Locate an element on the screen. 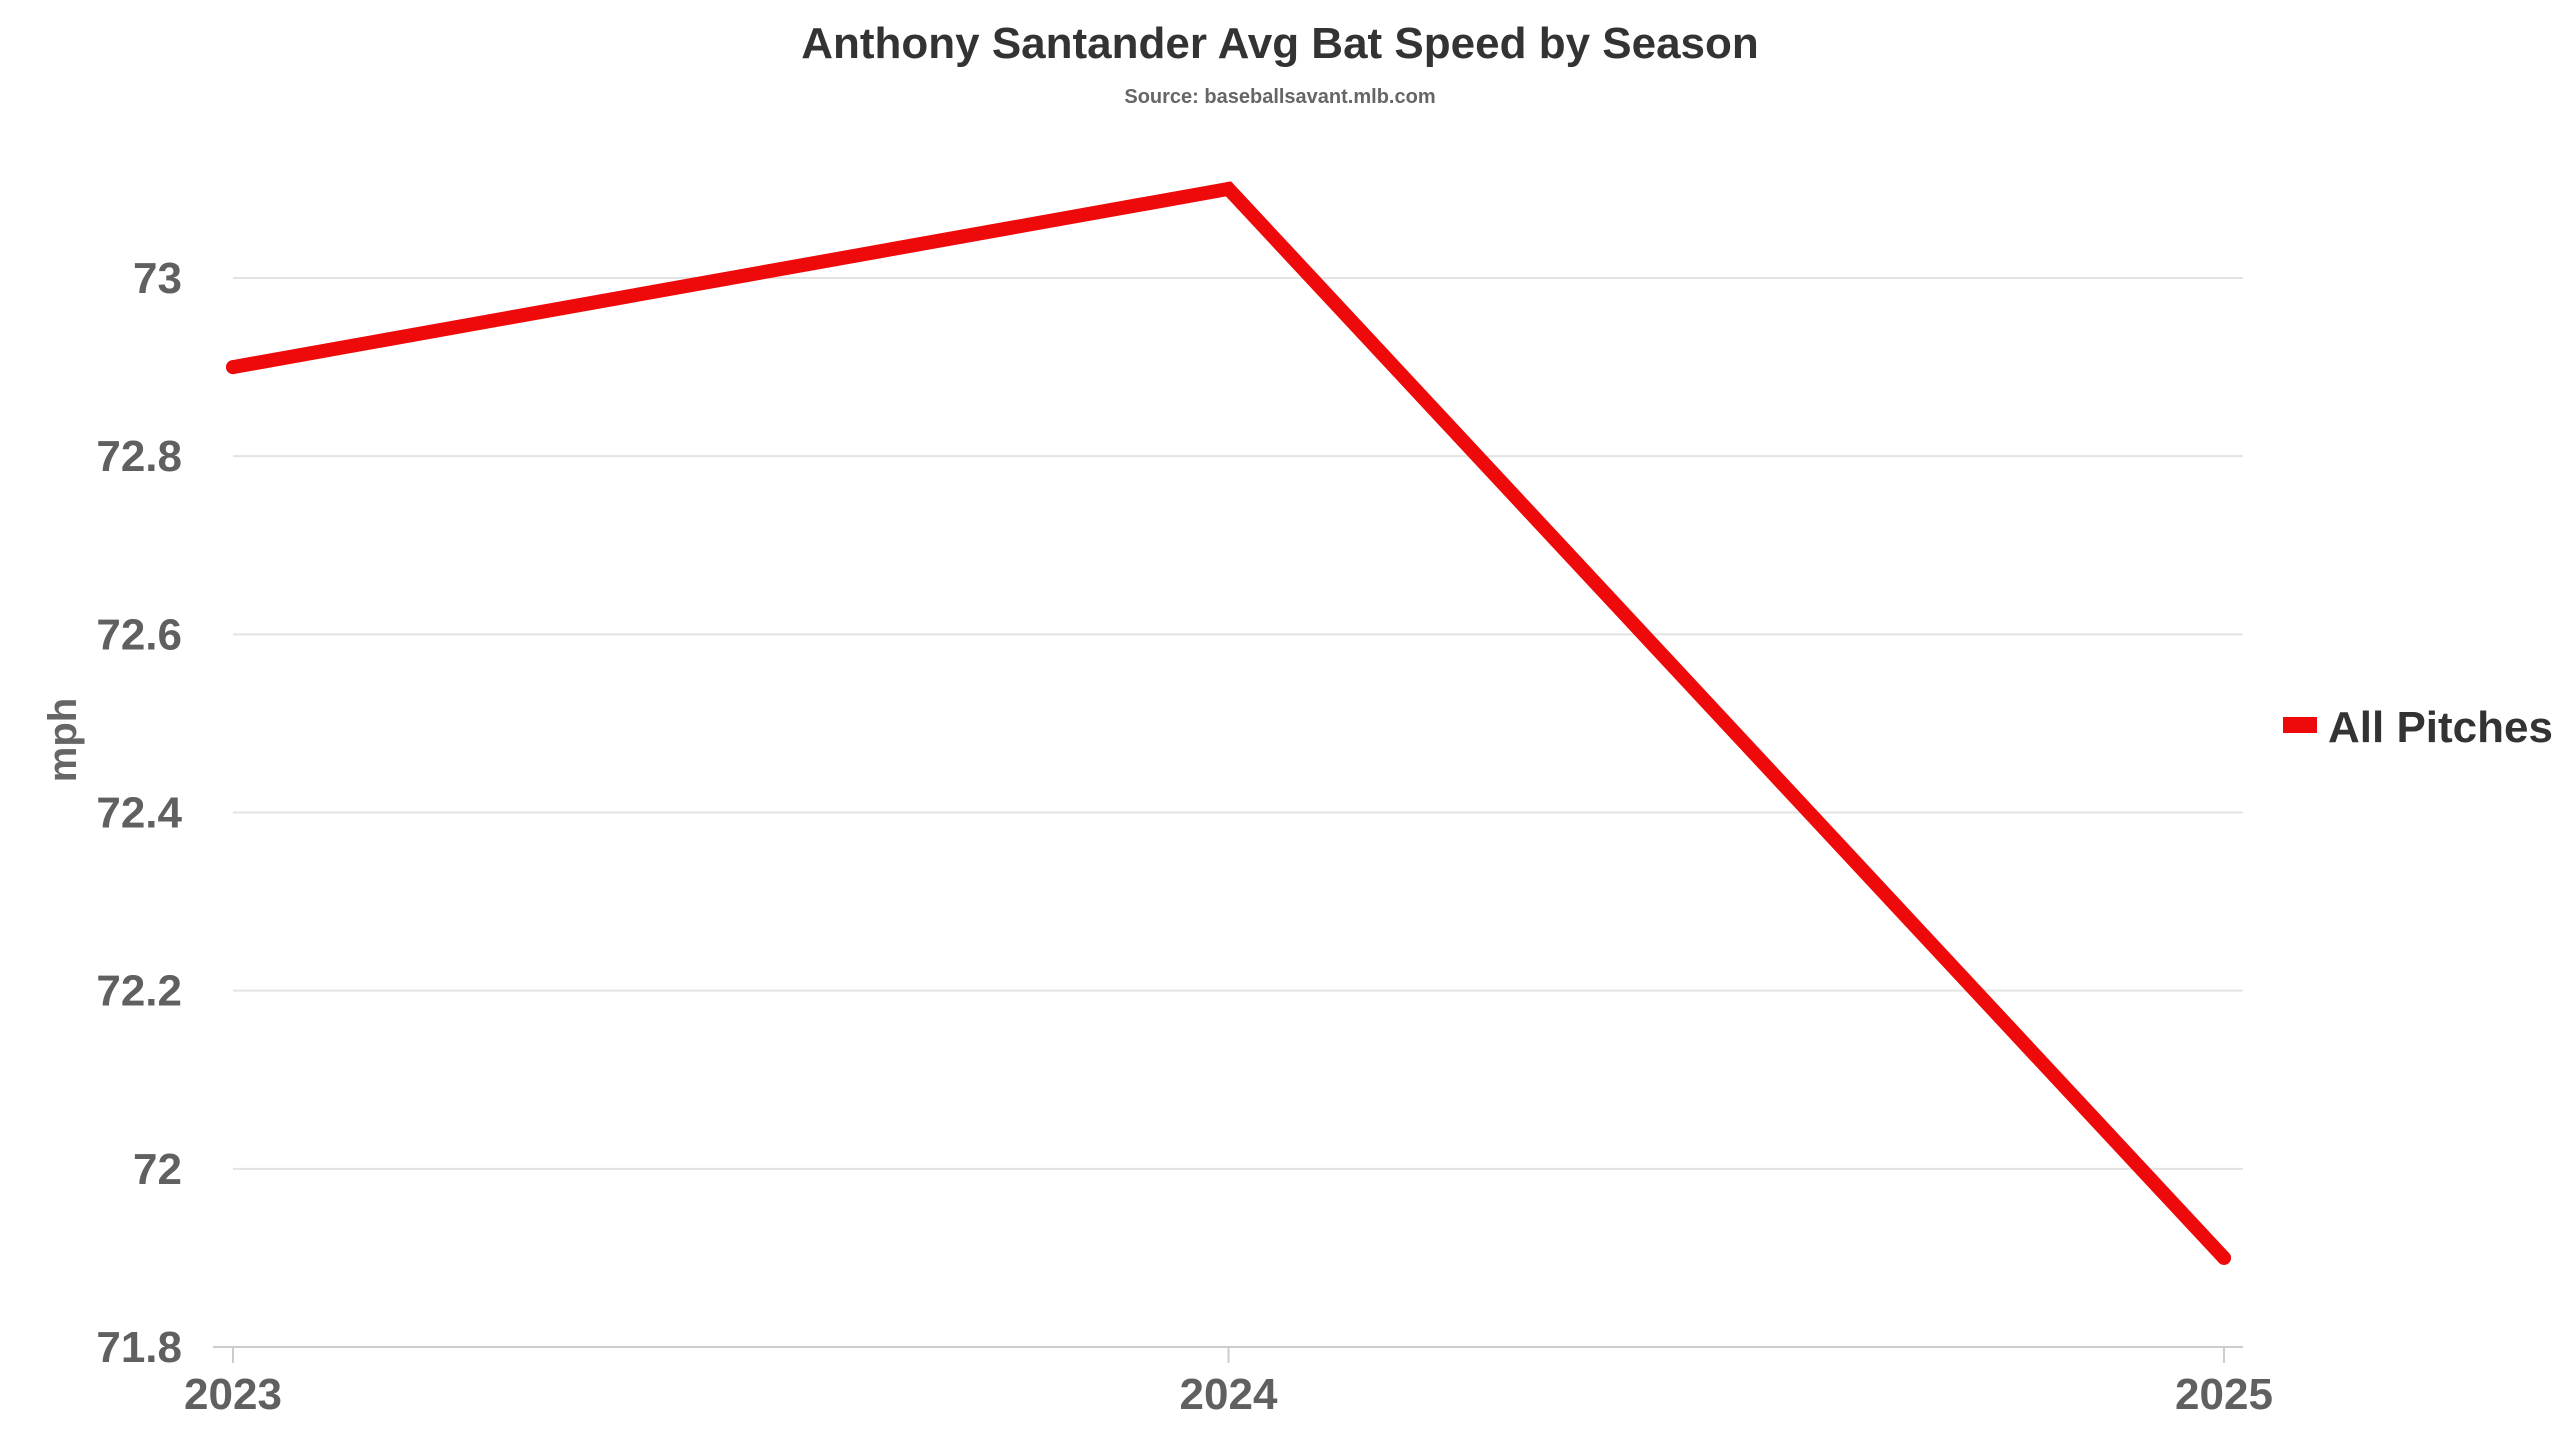 The height and width of the screenshot is (1440, 2560). y-tick-label: 72.2 is located at coordinates (139, 991).